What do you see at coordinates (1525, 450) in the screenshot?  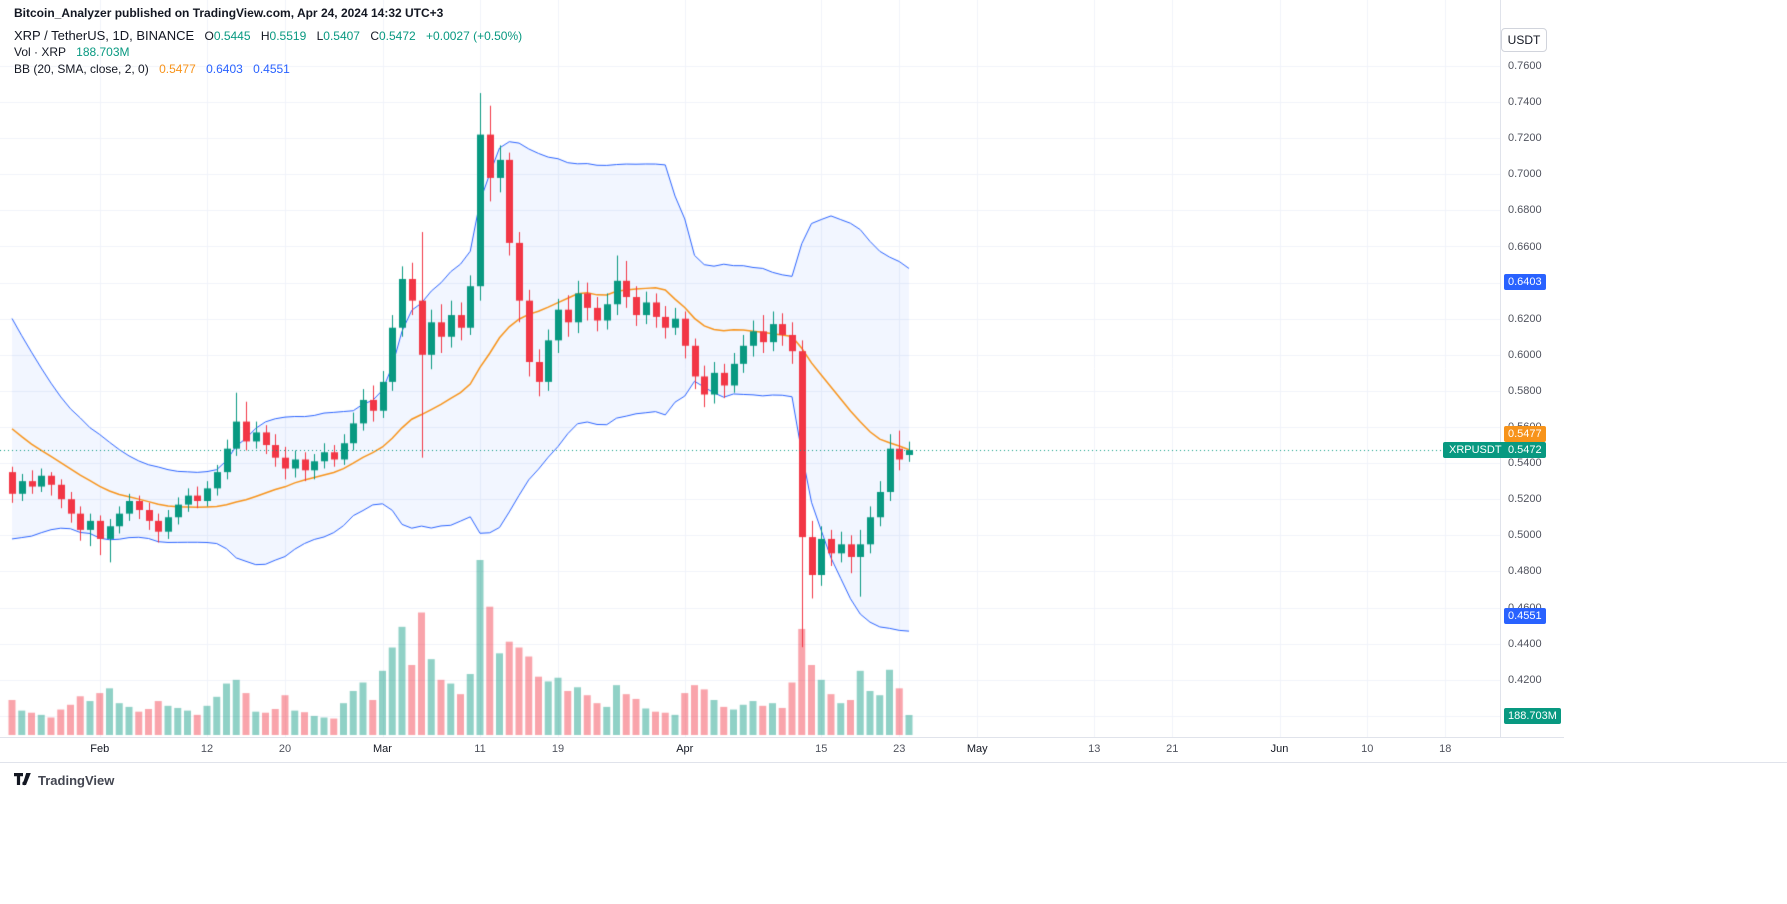 I see `axis-badge-last_price: 0.5472` at bounding box center [1525, 450].